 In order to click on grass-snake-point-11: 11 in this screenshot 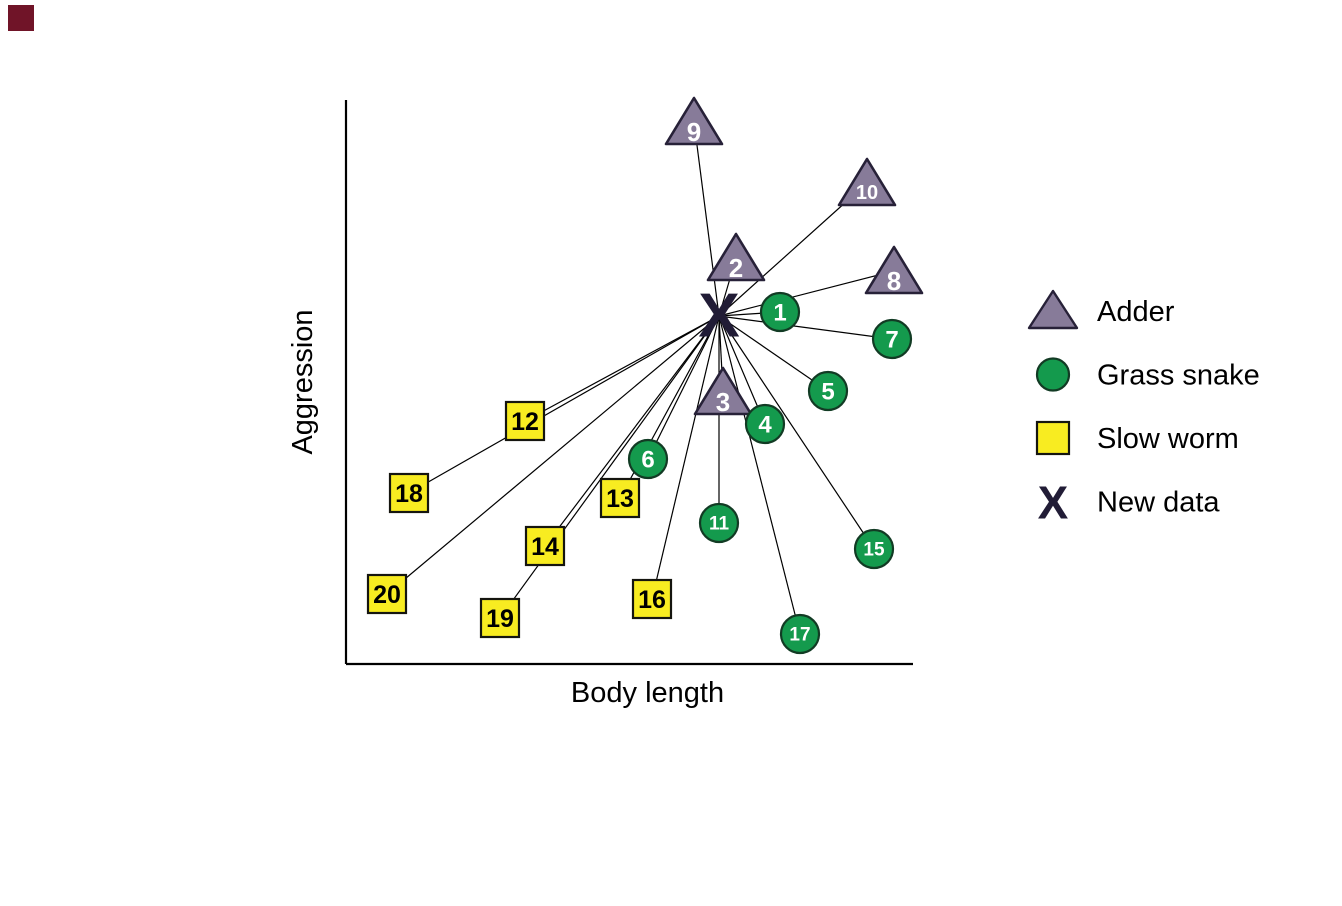, I will do `click(719, 523)`.